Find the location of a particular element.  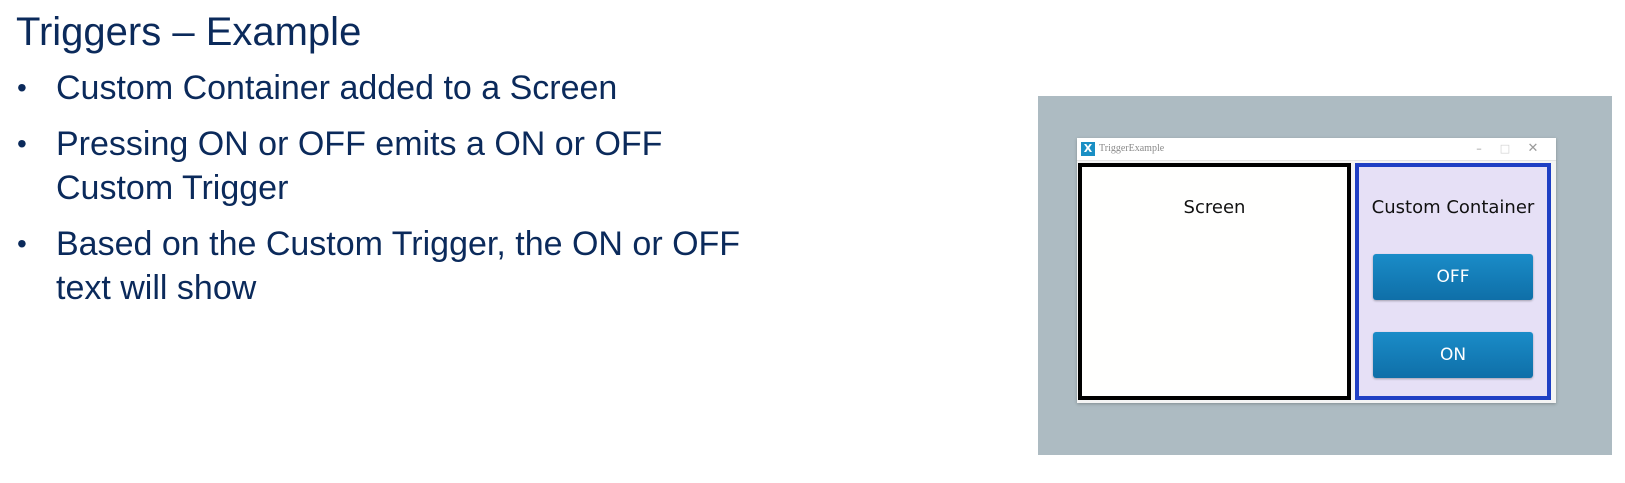

bullet-text: Custom Container added to a Screen is located at coordinates (337, 88).